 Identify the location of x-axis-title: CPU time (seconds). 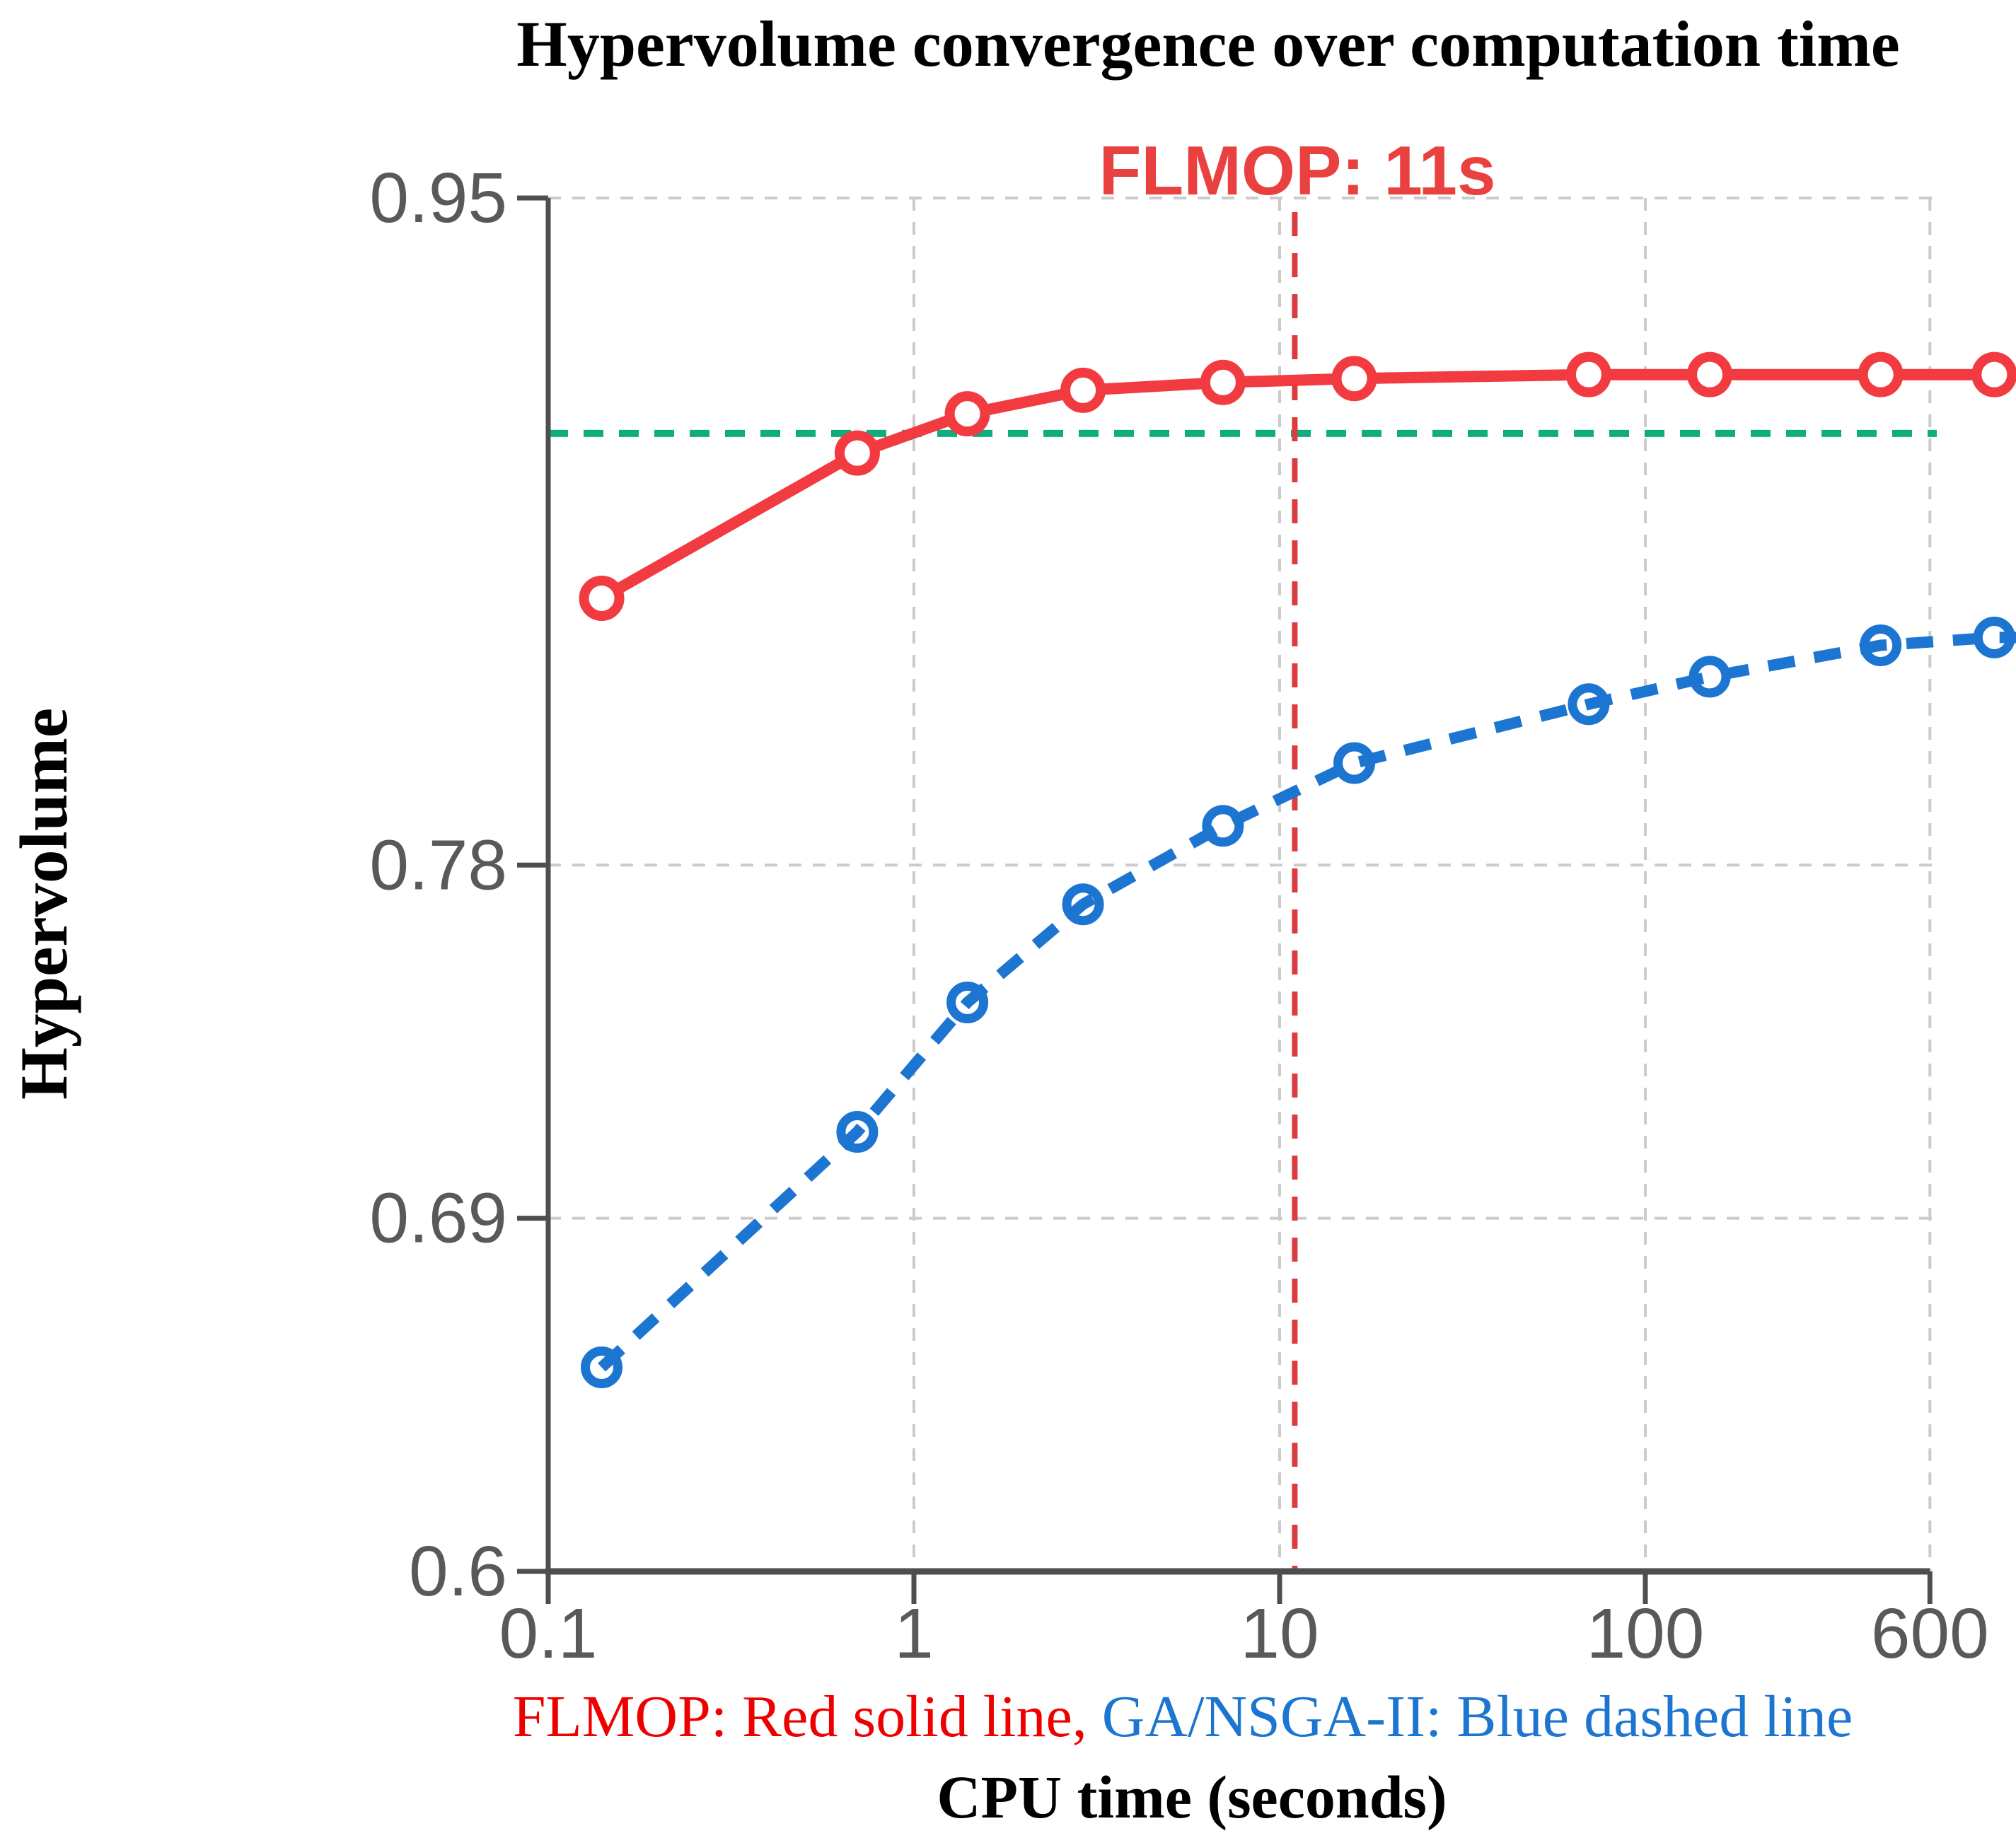
(1192, 1797).